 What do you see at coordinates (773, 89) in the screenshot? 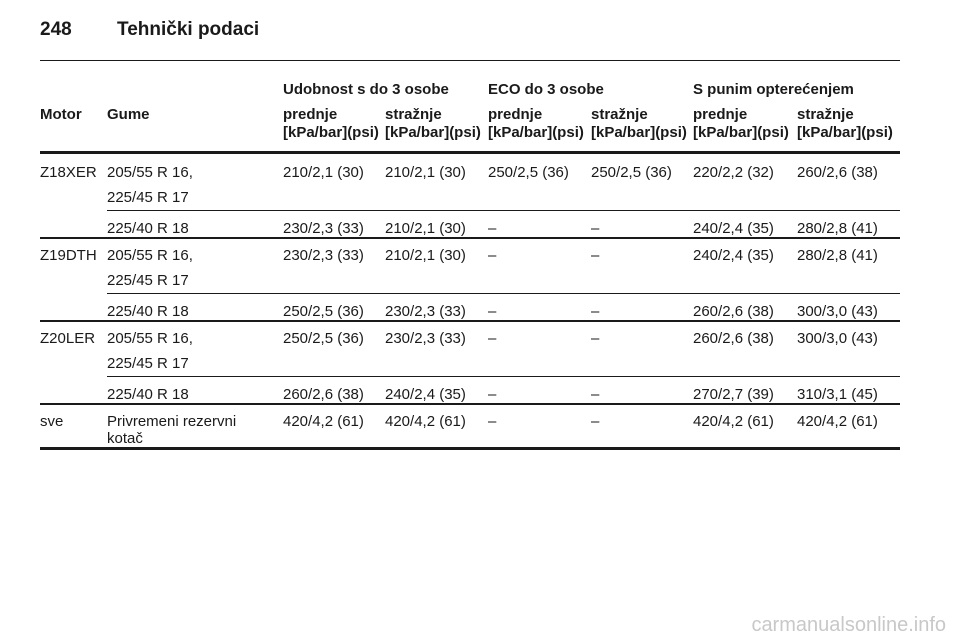
I see `group-header: S punim opterećenjem` at bounding box center [773, 89].